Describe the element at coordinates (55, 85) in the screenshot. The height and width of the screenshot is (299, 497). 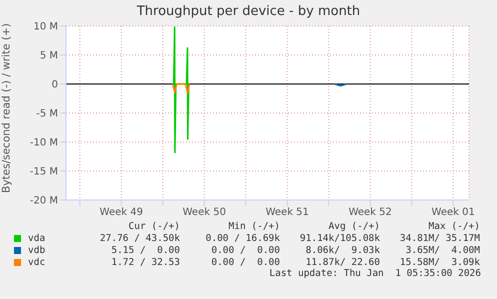
I see `y-tick-label: 0` at that location.